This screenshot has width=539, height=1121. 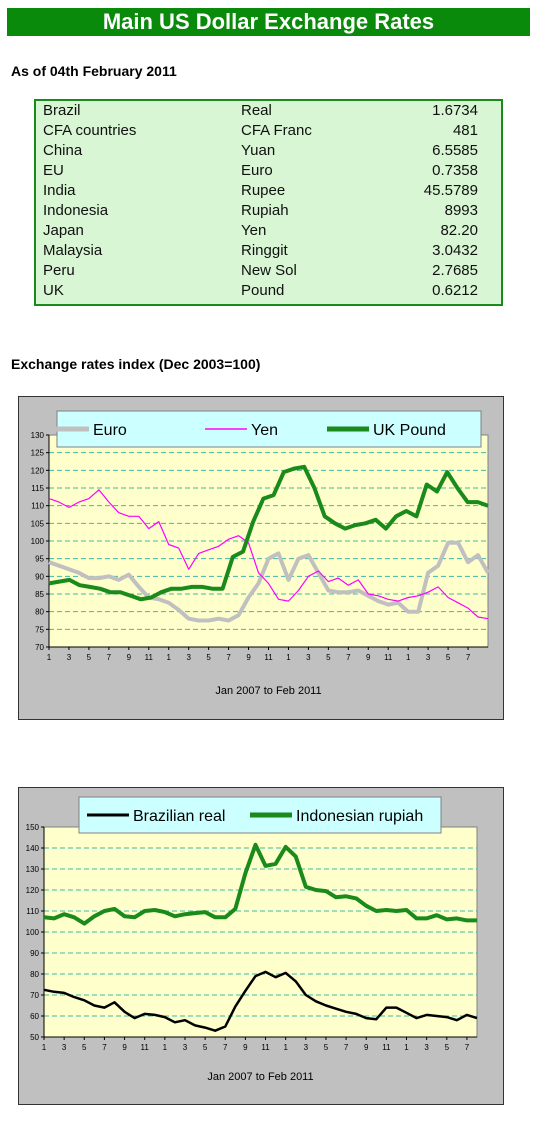 I want to click on rate-country: China, so click(x=63, y=150).